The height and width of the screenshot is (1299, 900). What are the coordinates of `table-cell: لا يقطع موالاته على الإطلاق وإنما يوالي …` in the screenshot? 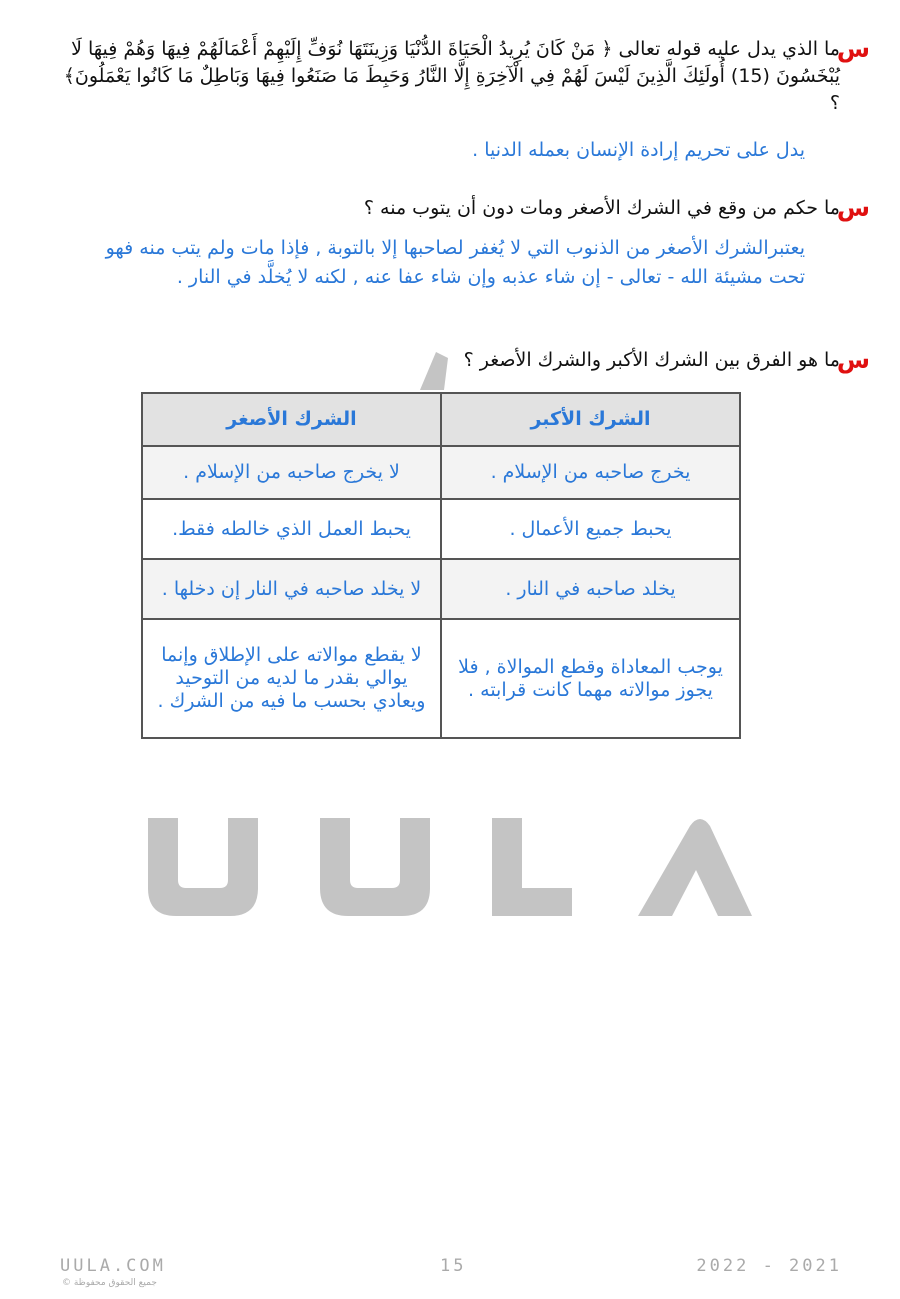 It's located at (291, 678).